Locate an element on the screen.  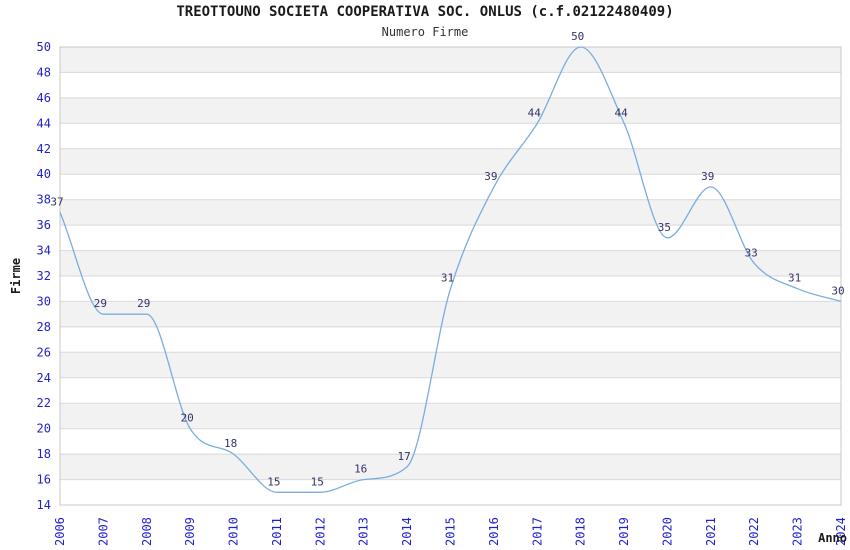
x-tick-label: 2007 is located at coordinates (103, 531).